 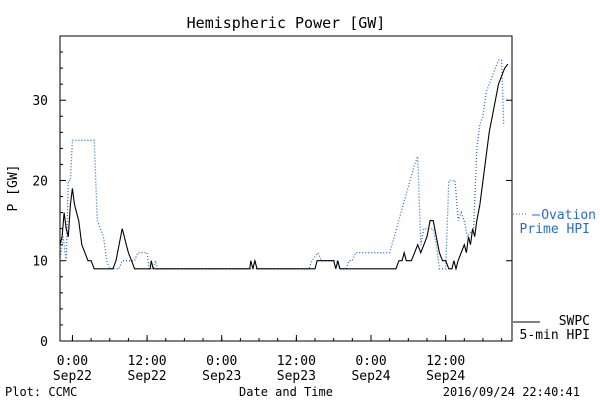 I want to click on legend-ovation: Ovation Prime HPI, so click(x=554, y=222).